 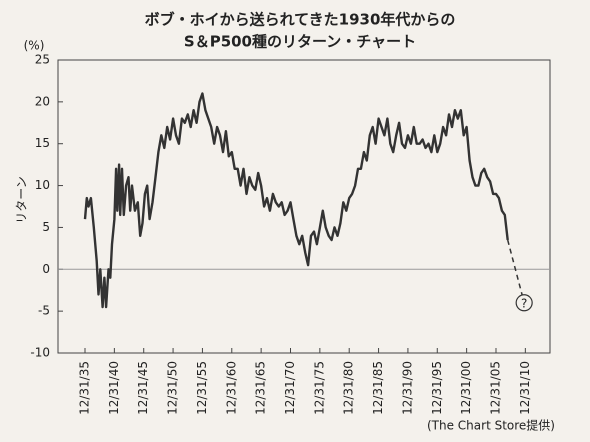 I want to click on annotation-circle, so click(x=524, y=303).